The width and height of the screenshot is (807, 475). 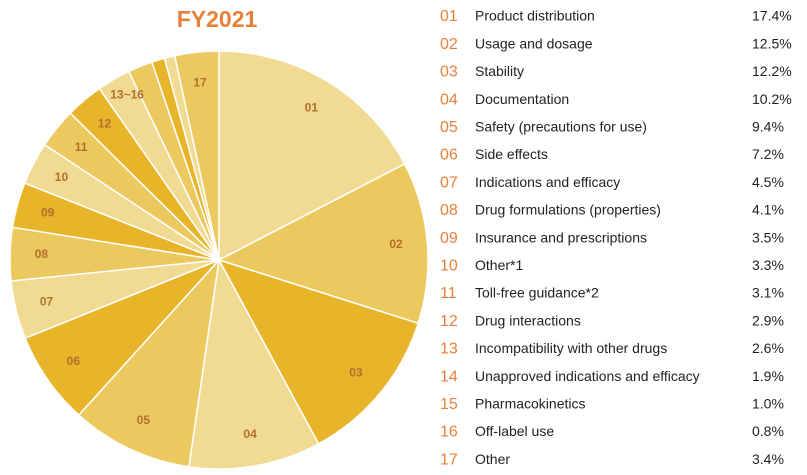 I want to click on legend-label: Side effects, so click(x=511, y=154).